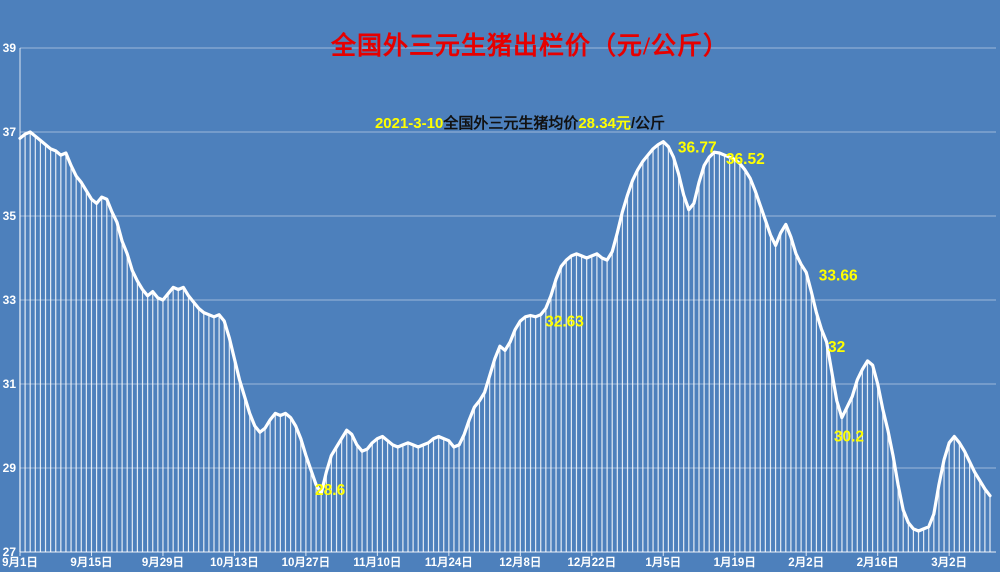 The width and height of the screenshot is (1000, 572). I want to click on svg-text: 9月1日, so click(20, 562).